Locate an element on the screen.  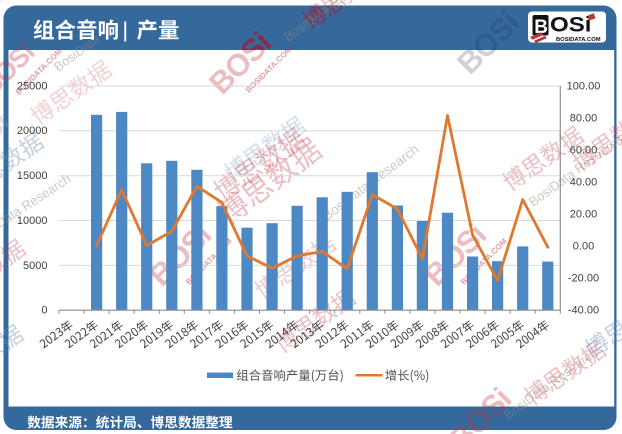
svg-text: B is located at coordinates (541, 27).